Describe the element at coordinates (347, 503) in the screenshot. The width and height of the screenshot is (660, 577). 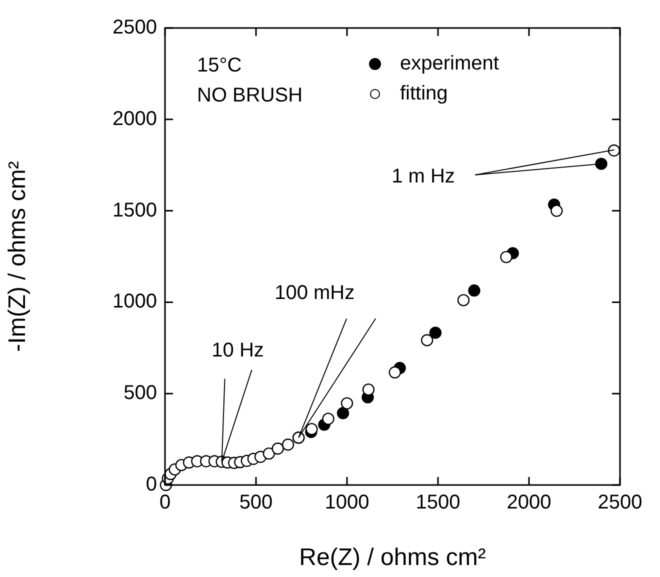
I see `x-tick-label: 1000` at that location.